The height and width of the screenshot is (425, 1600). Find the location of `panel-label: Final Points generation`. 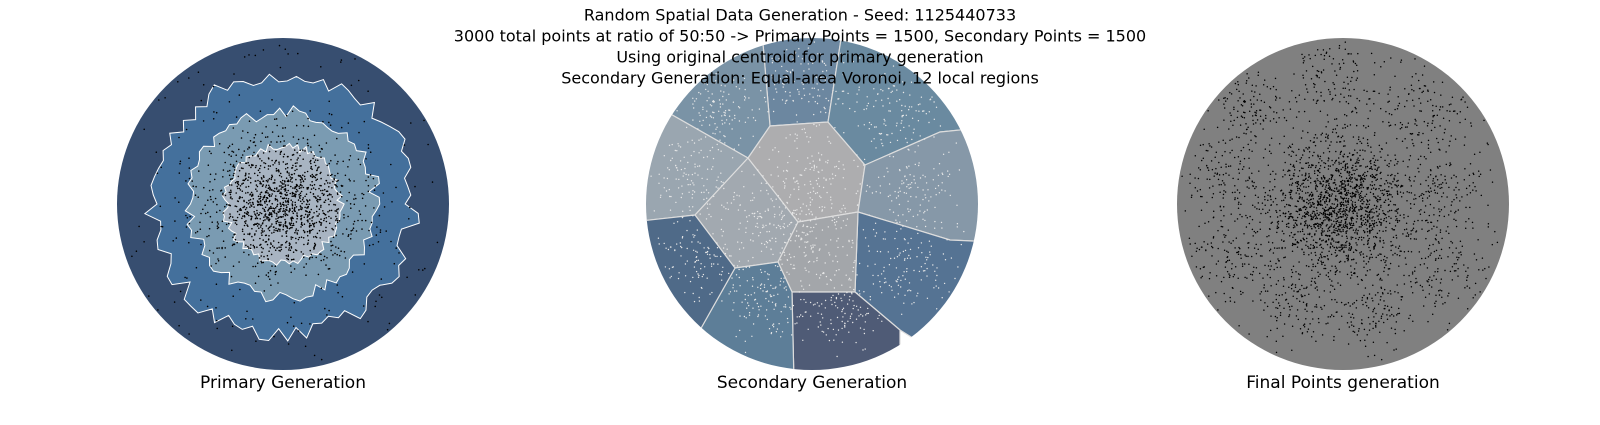

panel-label: Final Points generation is located at coordinates (1343, 383).